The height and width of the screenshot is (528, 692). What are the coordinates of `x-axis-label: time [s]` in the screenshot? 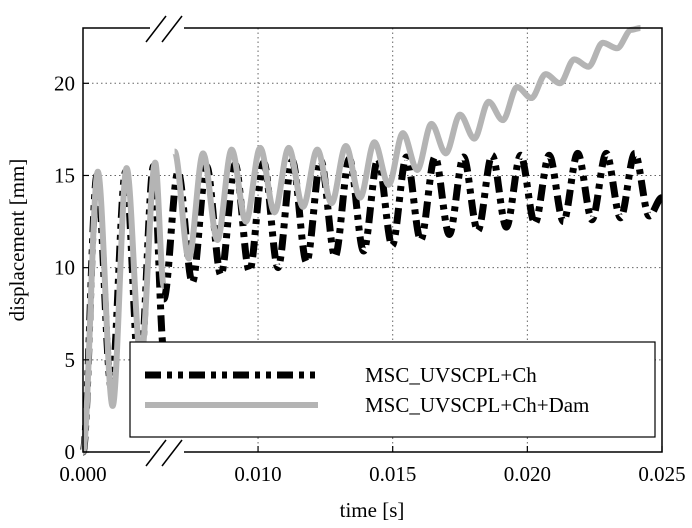 It's located at (372, 510).